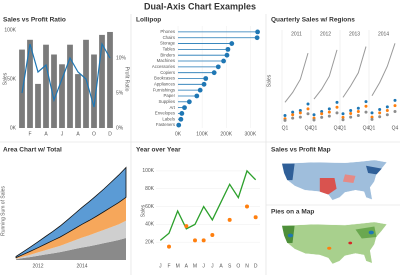 This screenshot has height=275, width=400. I want to click on y-tick-label: 60K, so click(150, 207).